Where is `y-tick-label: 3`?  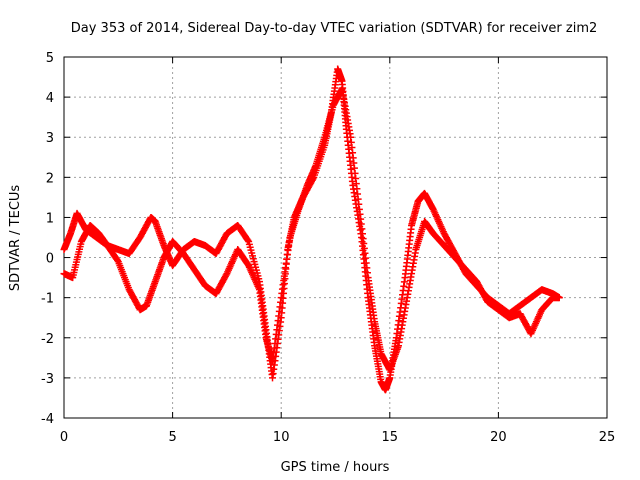 y-tick-label: 3 is located at coordinates (50, 138).